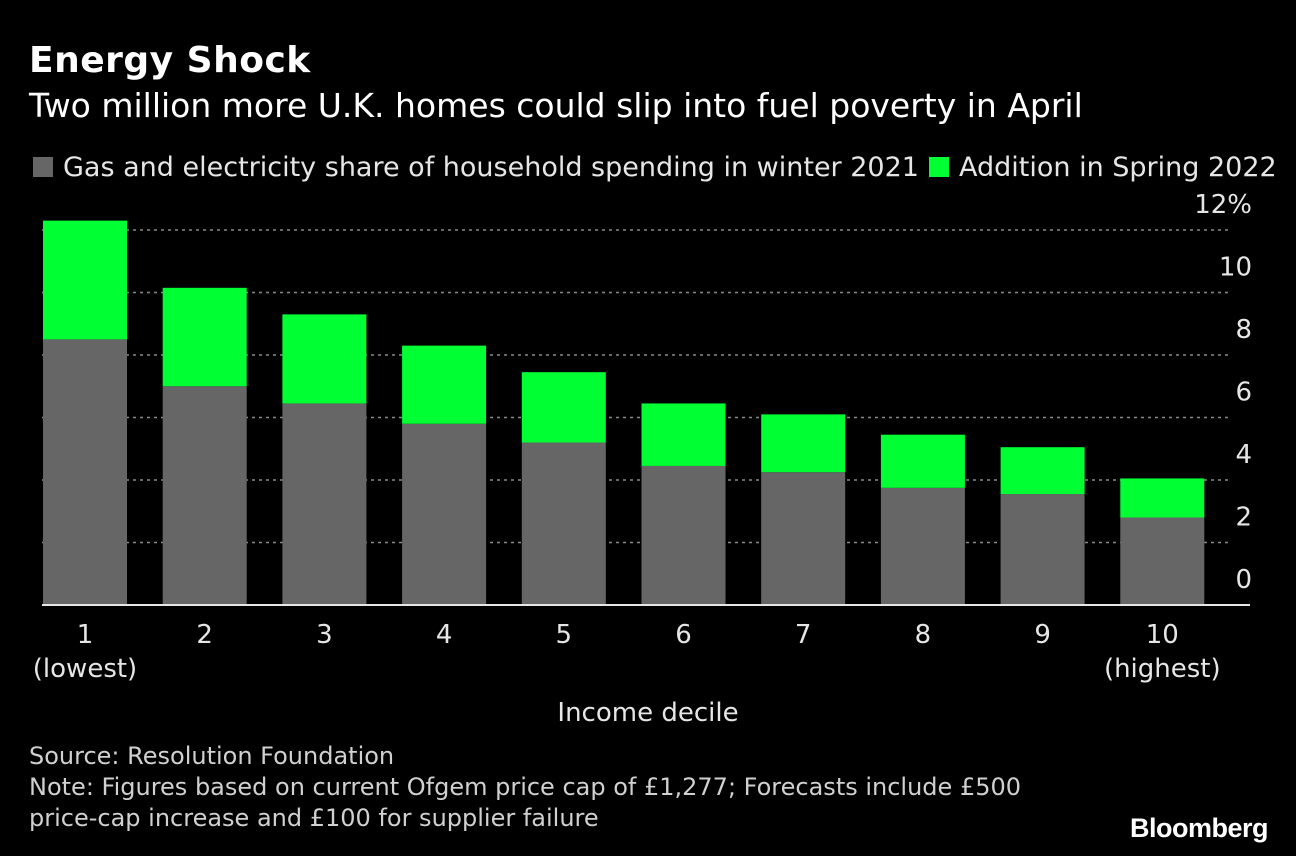 The height and width of the screenshot is (856, 1296). I want to click on x-tick-label: 6, so click(683, 635).